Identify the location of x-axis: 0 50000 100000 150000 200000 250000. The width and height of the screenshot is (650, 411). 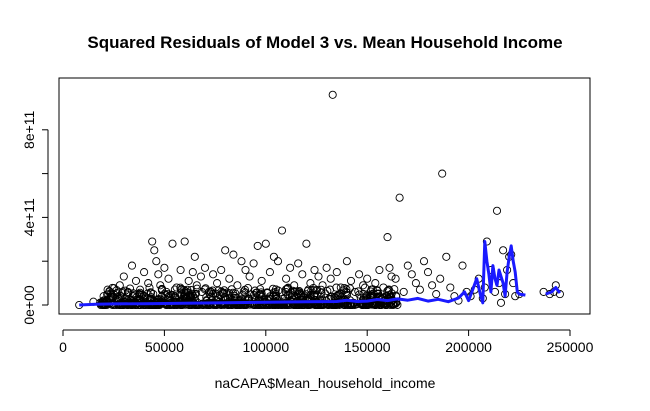
(326, 342).